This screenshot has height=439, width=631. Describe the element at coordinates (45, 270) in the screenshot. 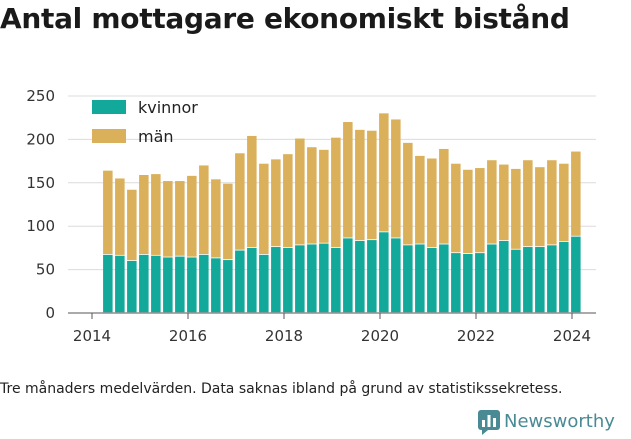

I see `y-tick-label: 50` at that location.